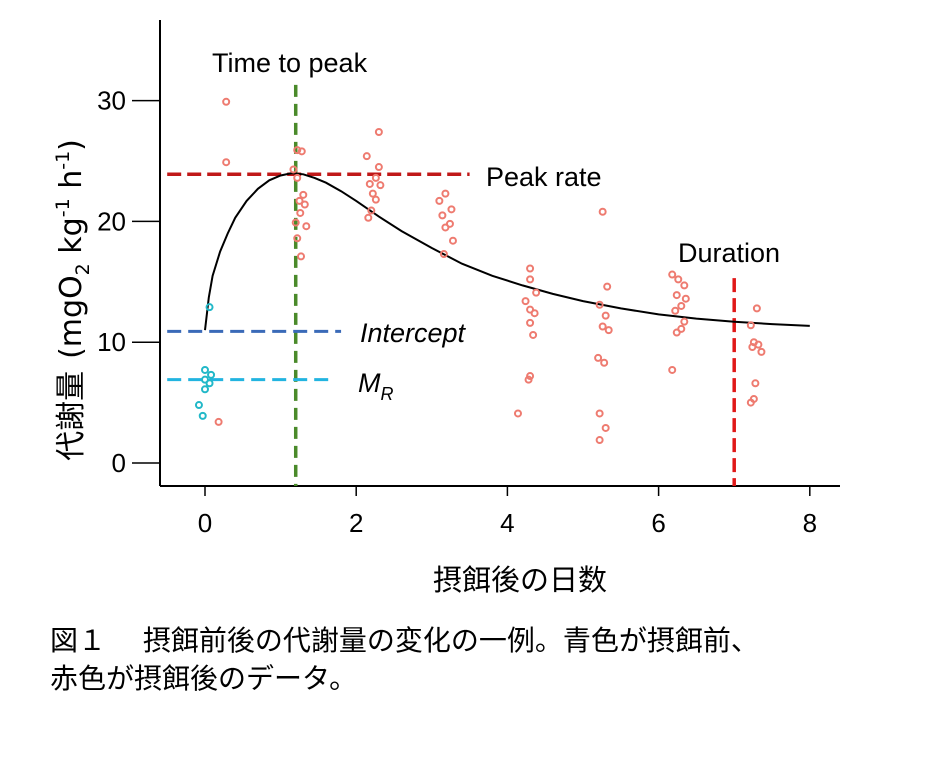  What do you see at coordinates (71, 145) in the screenshot?
I see `y-axis-unit-close: )` at bounding box center [71, 145].